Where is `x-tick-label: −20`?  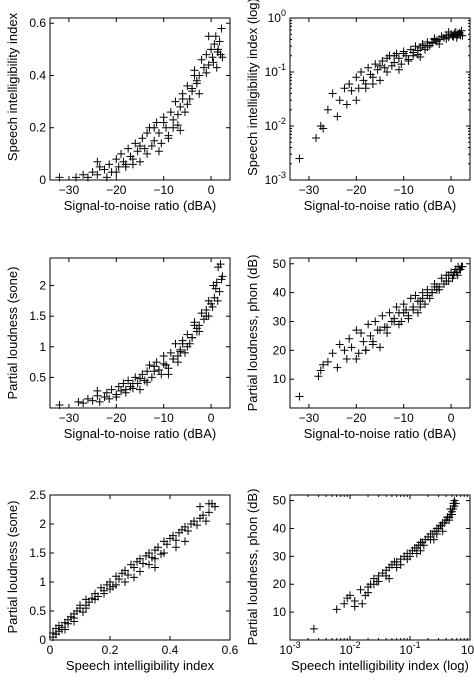
x-tick-label: −20 is located at coordinates (356, 190).